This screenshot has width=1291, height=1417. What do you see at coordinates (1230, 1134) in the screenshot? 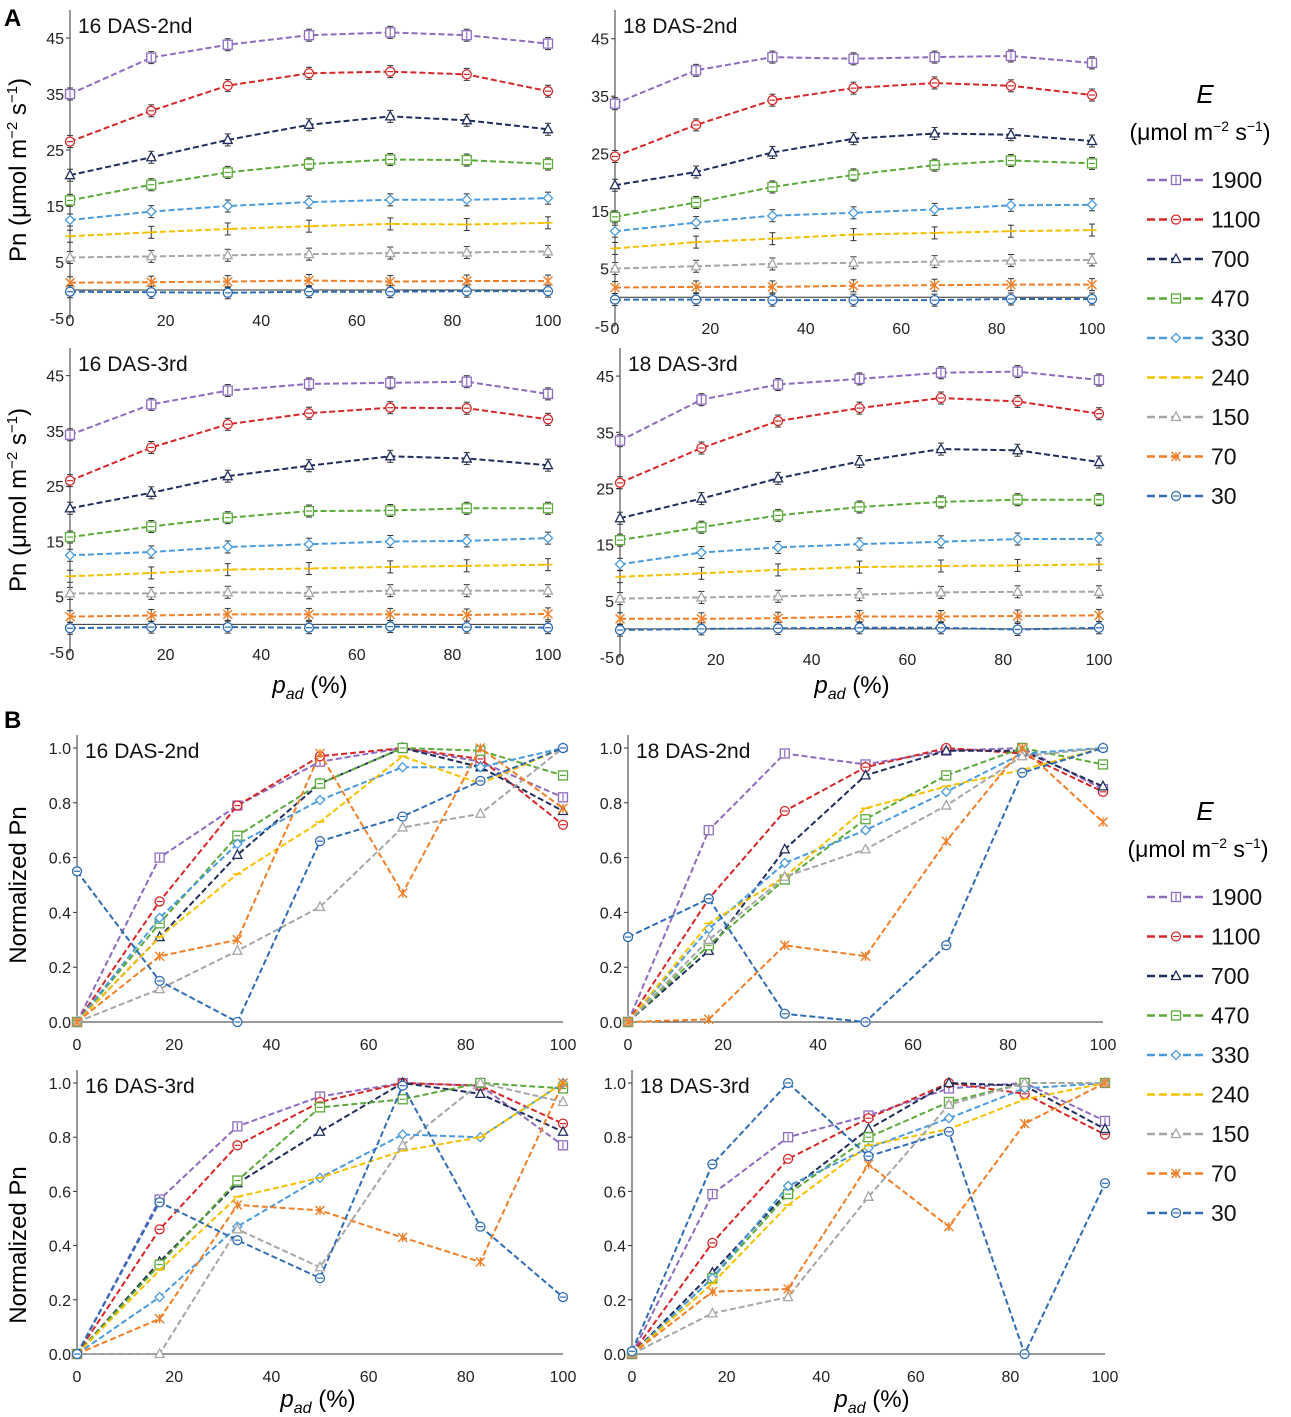
I see `legend-label: 150` at bounding box center [1230, 1134].